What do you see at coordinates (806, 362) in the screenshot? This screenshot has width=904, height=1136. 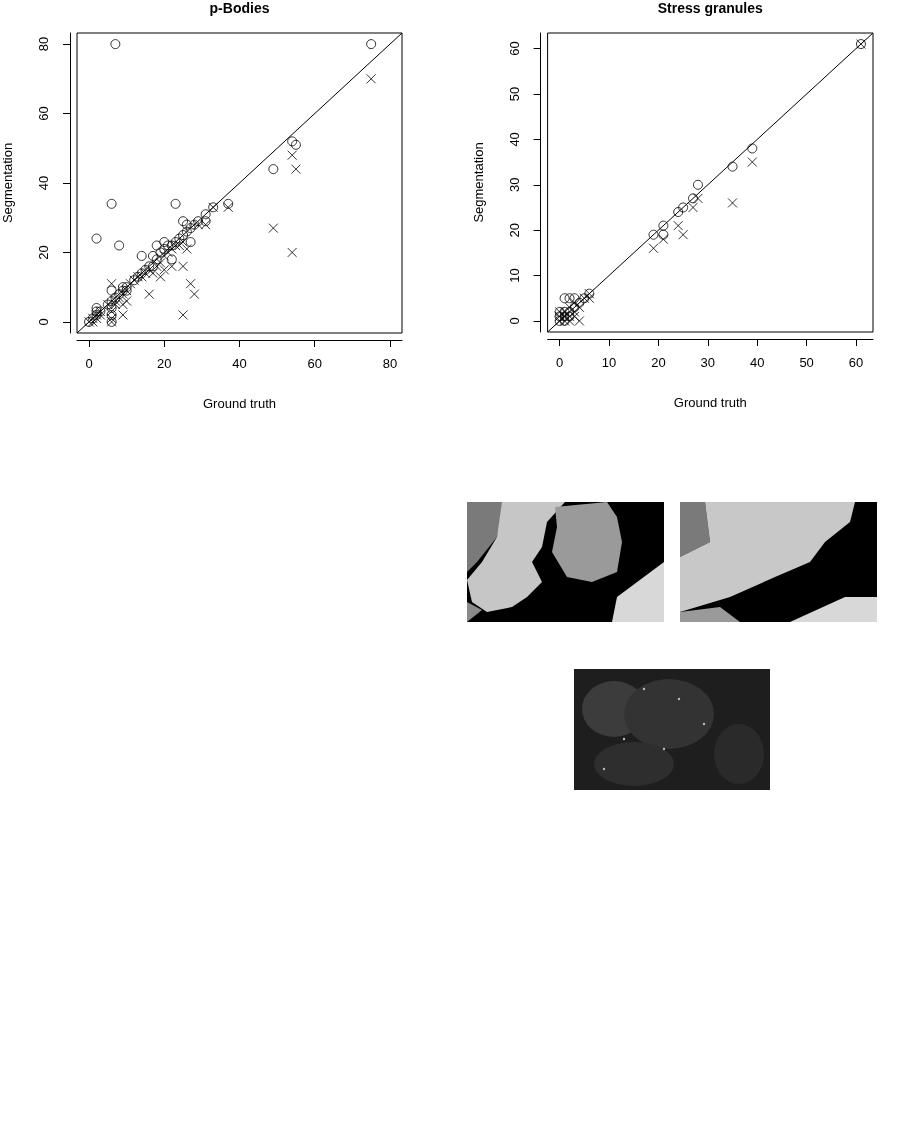 I see `x-tick-label: 50` at bounding box center [806, 362].